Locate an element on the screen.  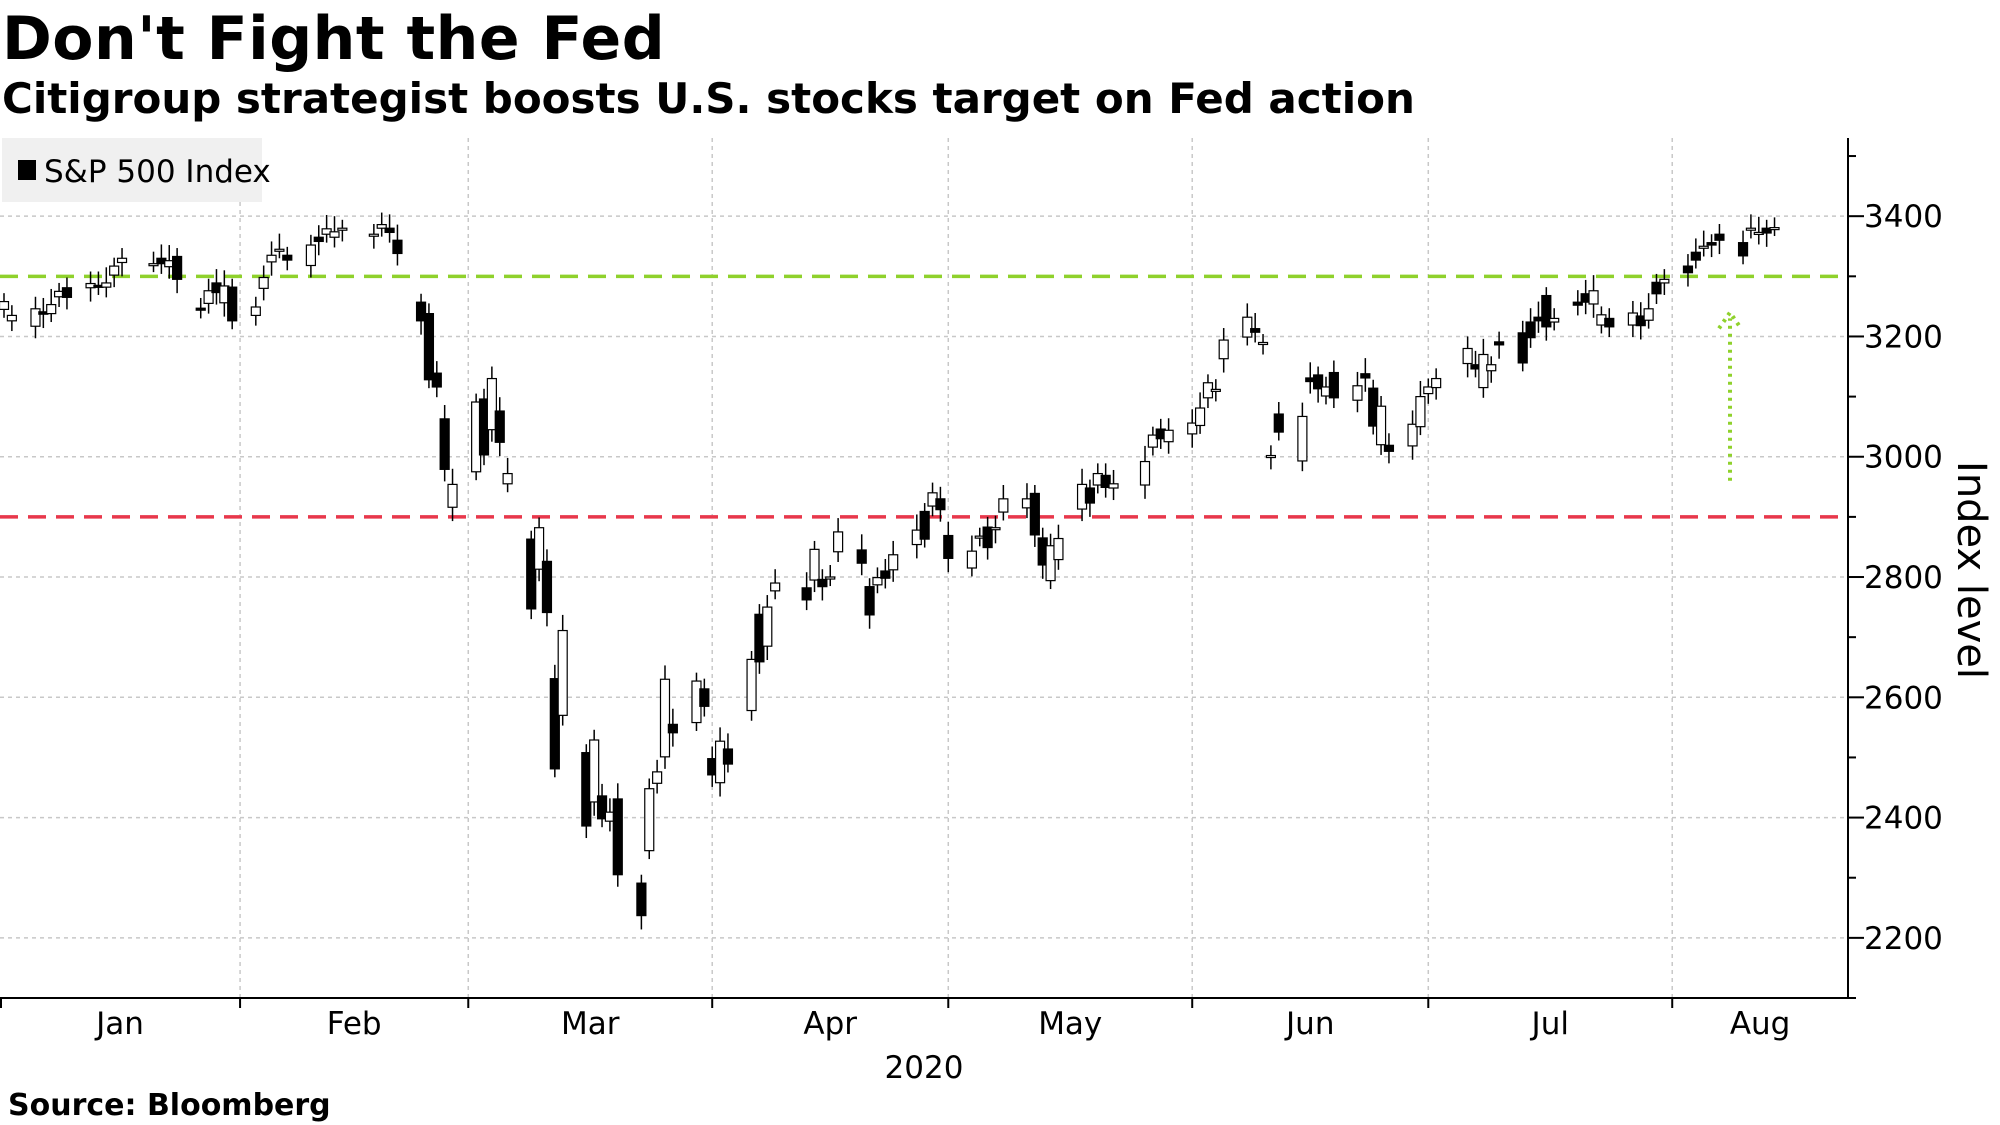
x-axis-label: 2020 is located at coordinates (924, 1068).